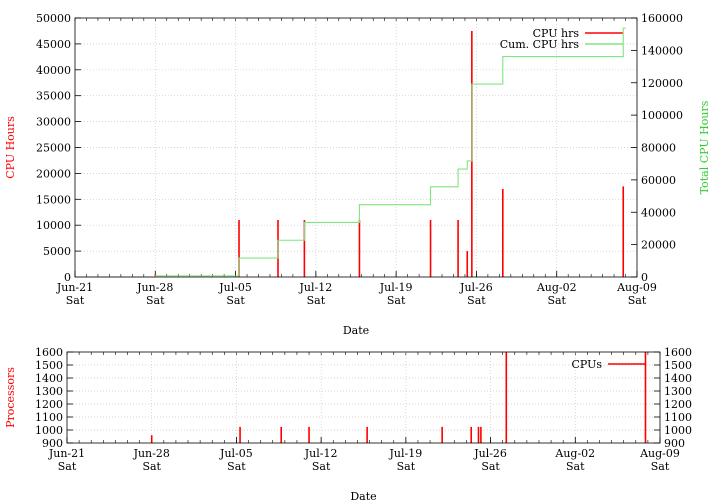 Image resolution: width=720 pixels, height=504 pixels. What do you see at coordinates (10, 397) in the screenshot?
I see `y-axis-label: Processors` at bounding box center [10, 397].